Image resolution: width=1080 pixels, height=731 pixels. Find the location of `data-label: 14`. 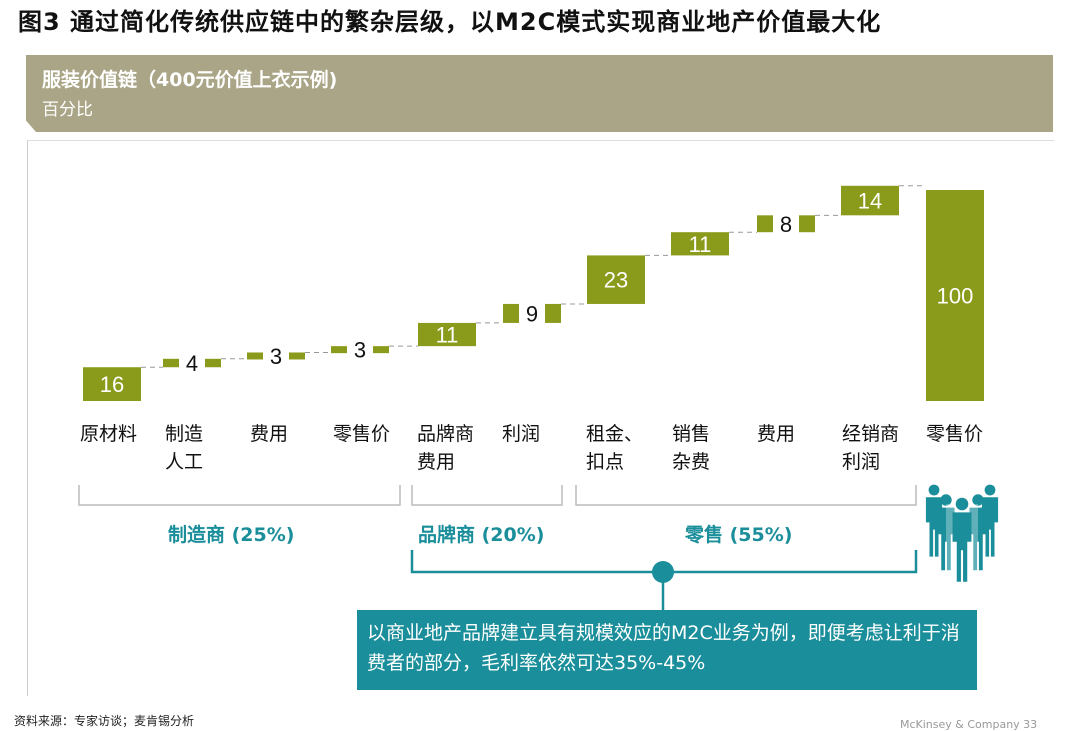

data-label: 14 is located at coordinates (870, 201).